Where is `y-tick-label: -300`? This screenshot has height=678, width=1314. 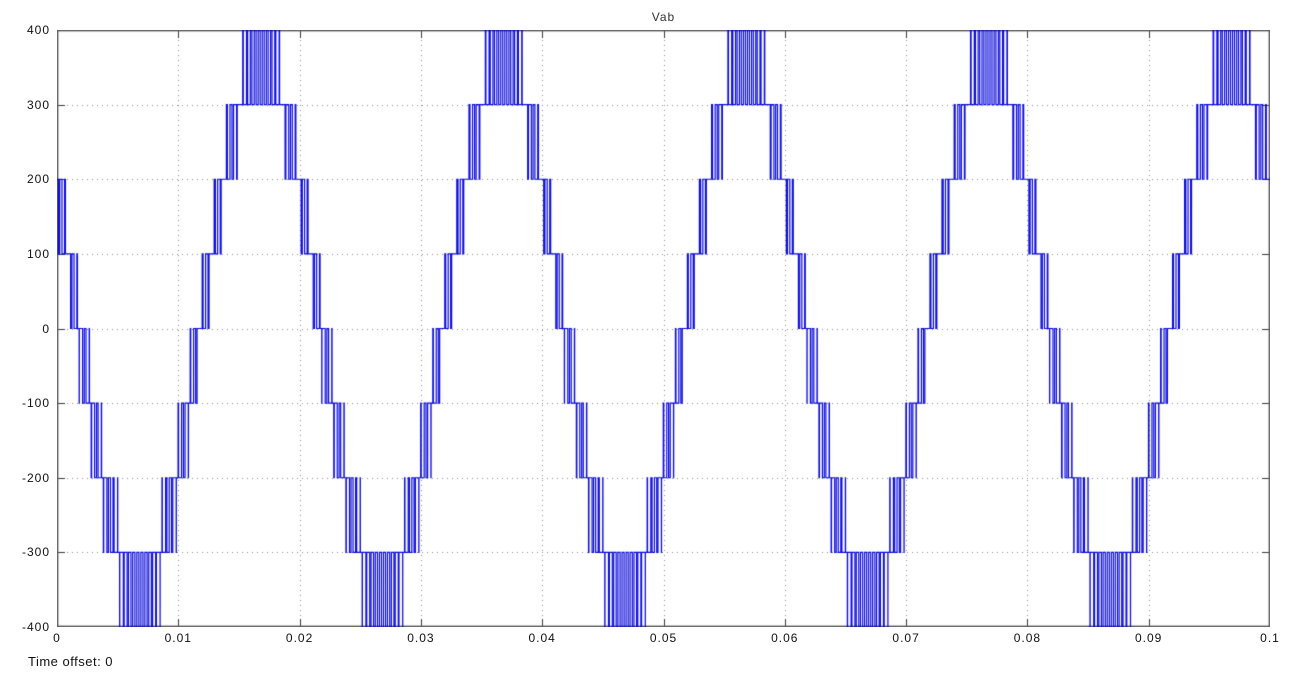 y-tick-label: -300 is located at coordinates (35, 552).